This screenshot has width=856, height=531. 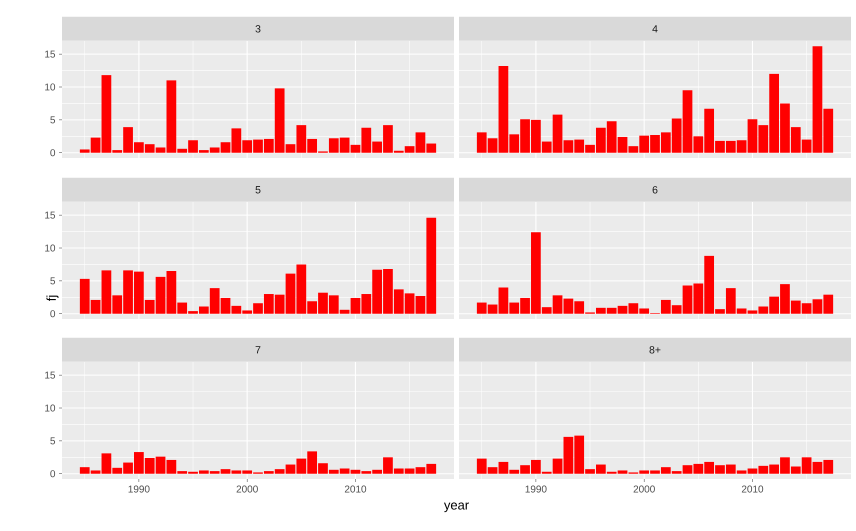 What do you see at coordinates (257, 29) in the screenshot?
I see `chart-title: 3` at bounding box center [257, 29].